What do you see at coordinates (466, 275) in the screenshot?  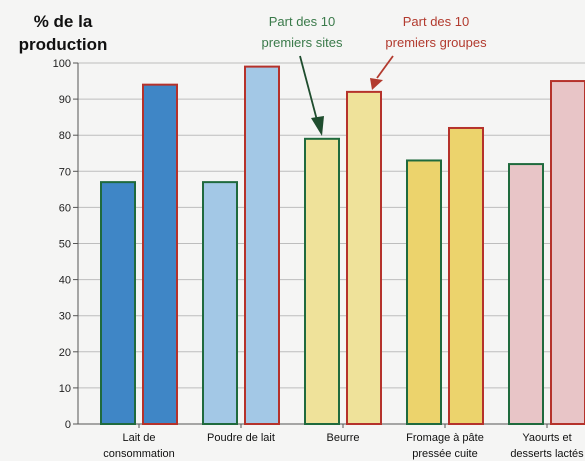 I see `bar-3-groupes` at bounding box center [466, 275].